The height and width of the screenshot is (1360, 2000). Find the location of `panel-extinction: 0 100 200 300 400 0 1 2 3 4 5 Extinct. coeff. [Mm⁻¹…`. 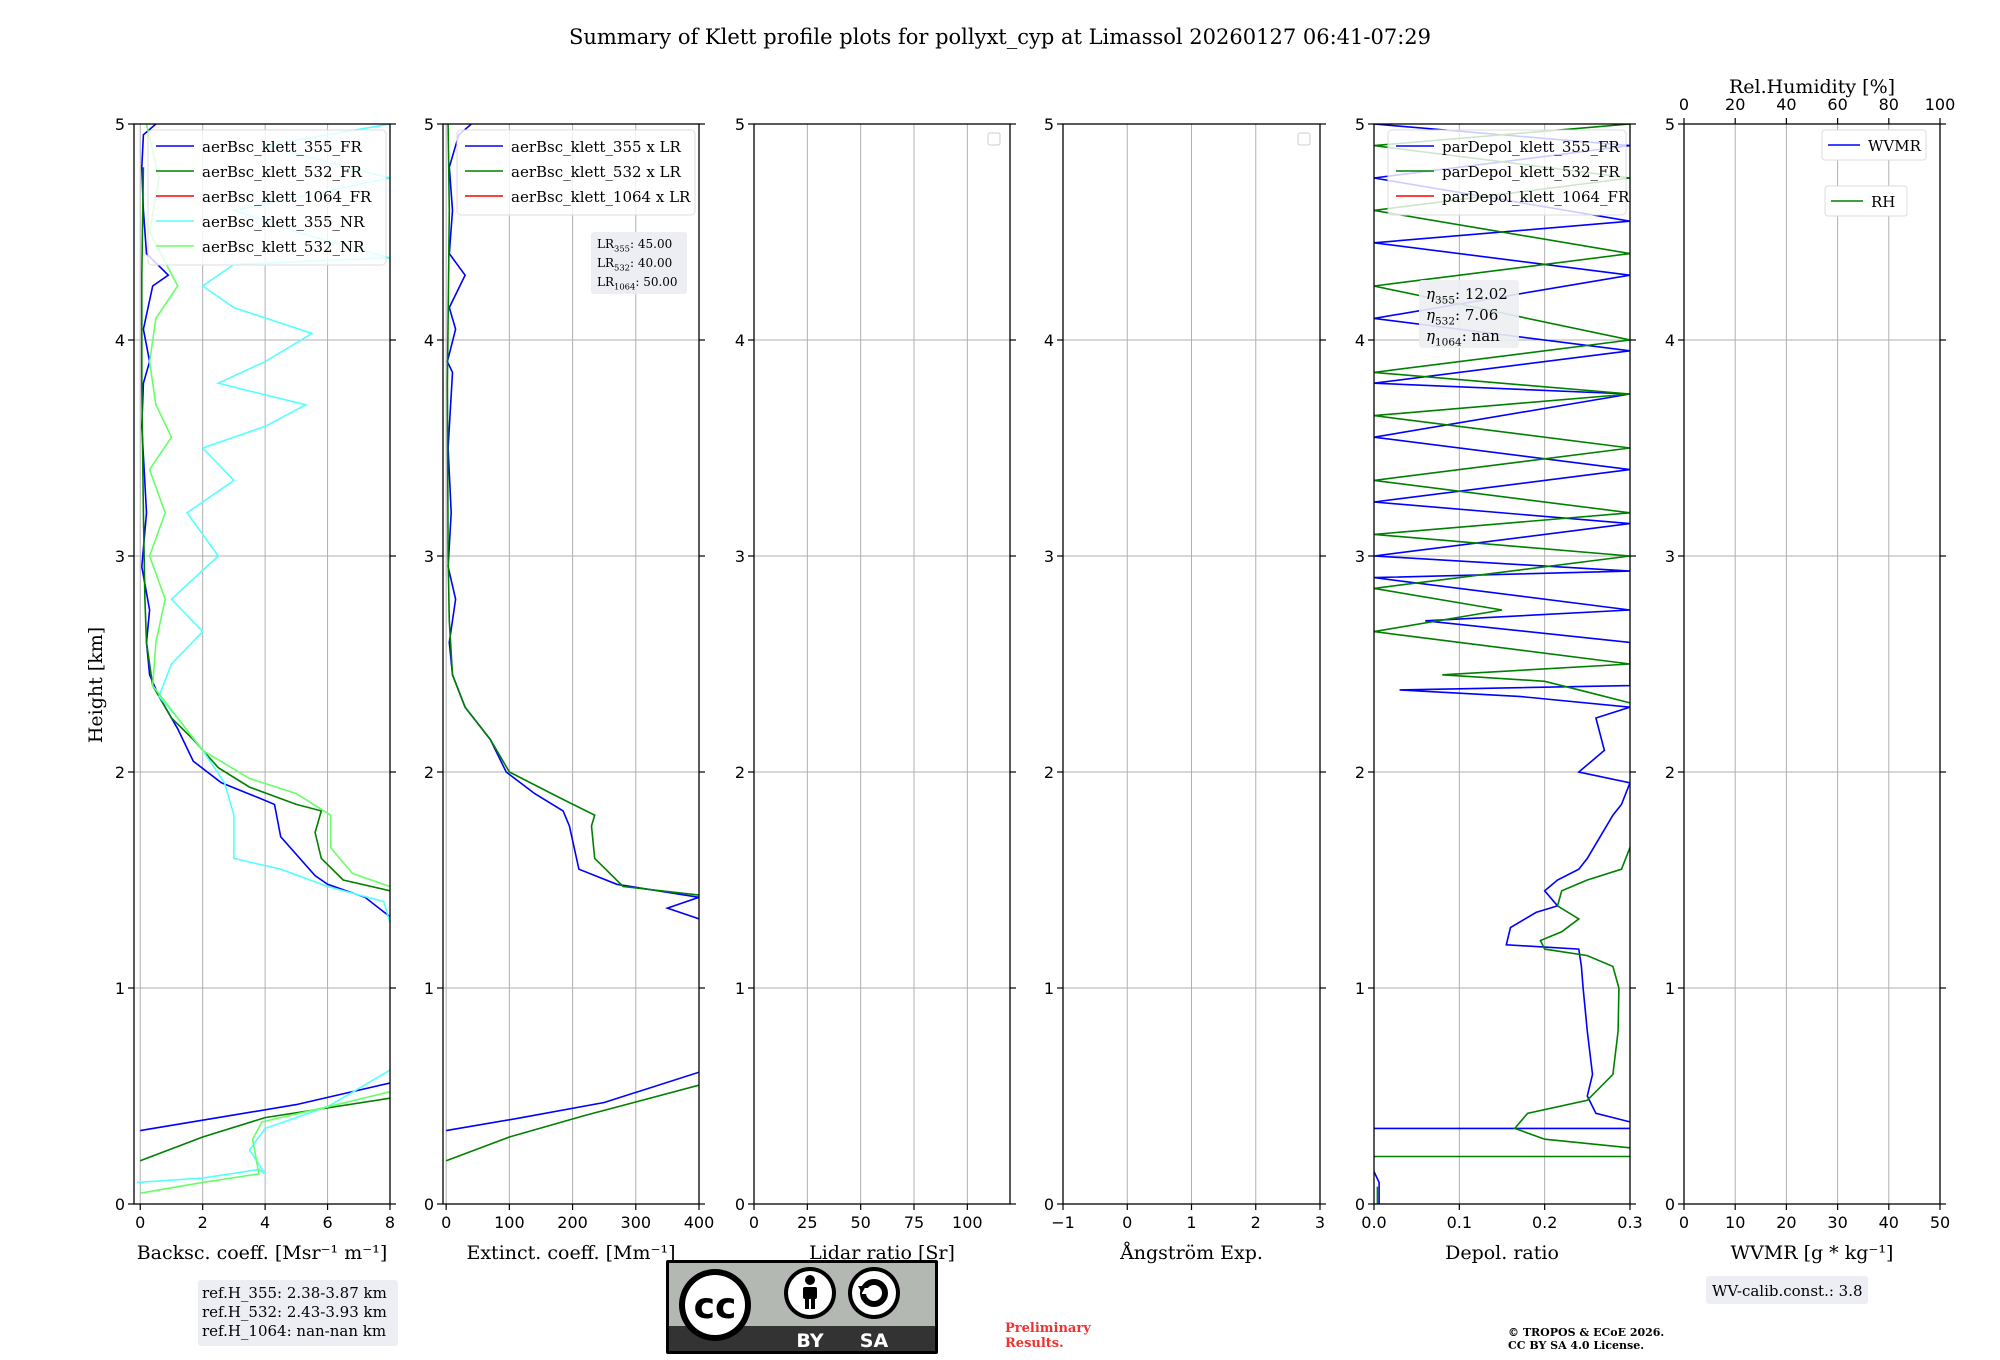

panel-extinction: 0 100 200 300 400 0 1 2 3 4 5 Extinct. coeff. [Mm⁻¹… is located at coordinates (569, 689).